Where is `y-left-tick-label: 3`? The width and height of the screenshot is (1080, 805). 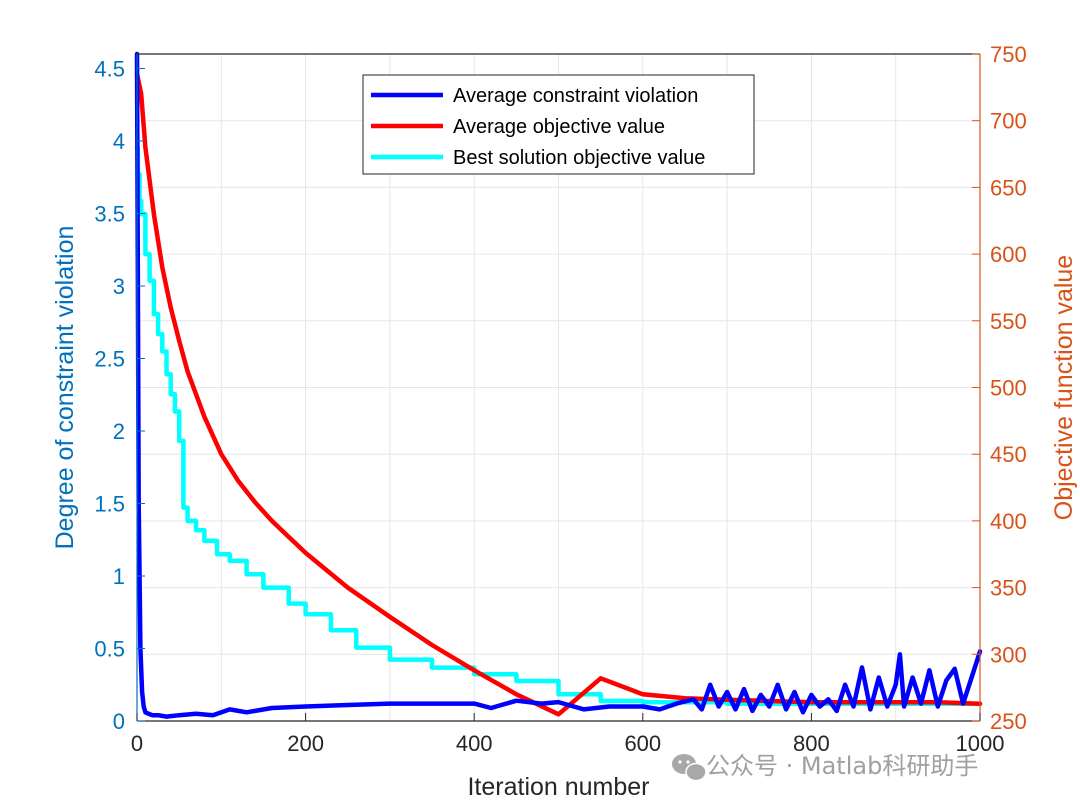
y-left-tick-label: 3 is located at coordinates (119, 286).